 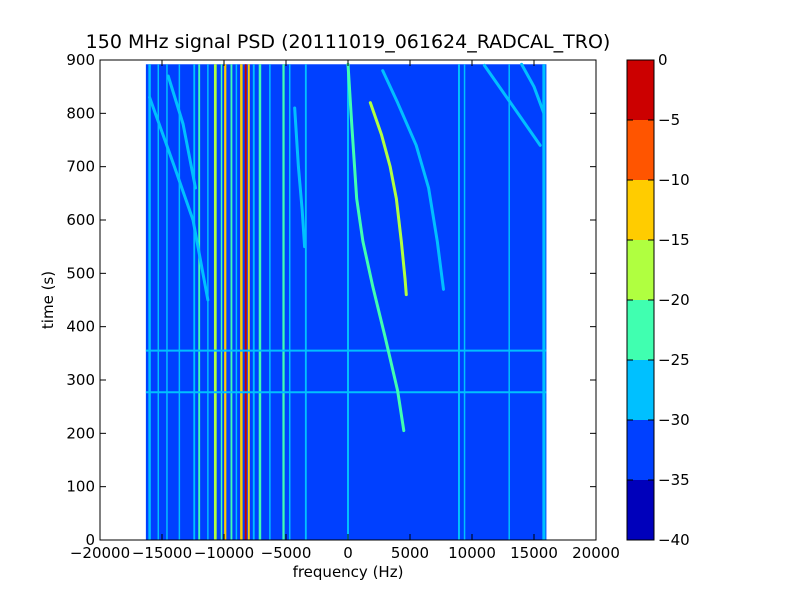 I want to click on x-tick-label: −10000, so click(x=224, y=553).